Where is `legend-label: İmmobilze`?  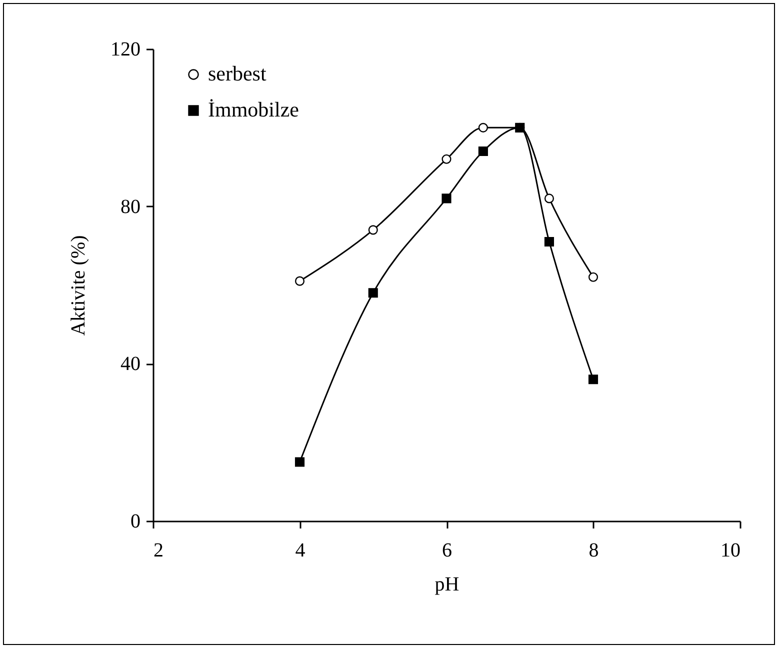 legend-label: İmmobilze is located at coordinates (253, 110).